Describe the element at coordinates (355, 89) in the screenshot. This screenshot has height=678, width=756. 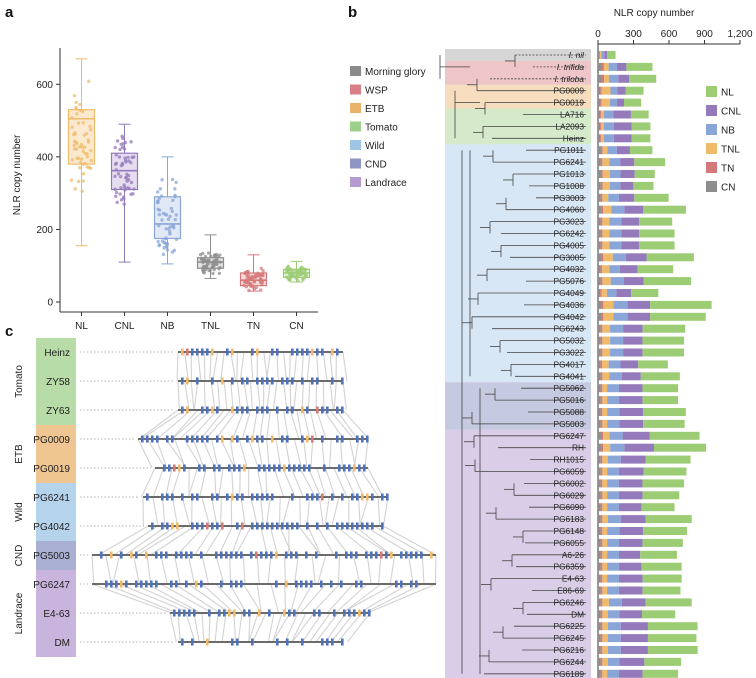
I see `group-legend-swatch` at that location.